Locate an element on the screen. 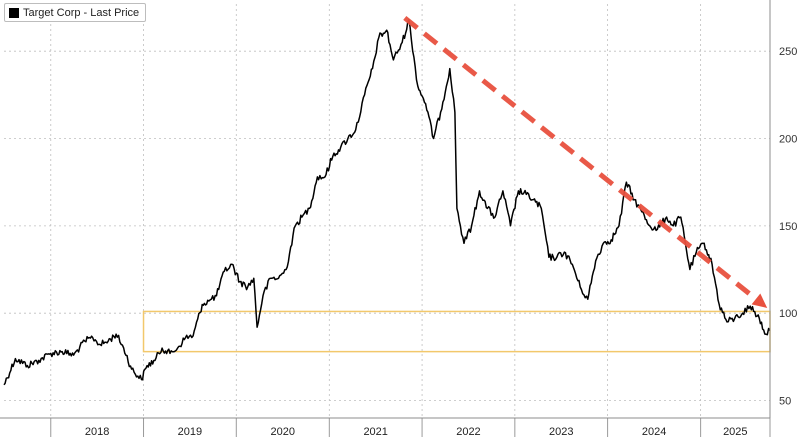 The height and width of the screenshot is (437, 800). x-tick-label: 2024 is located at coordinates (654, 431).